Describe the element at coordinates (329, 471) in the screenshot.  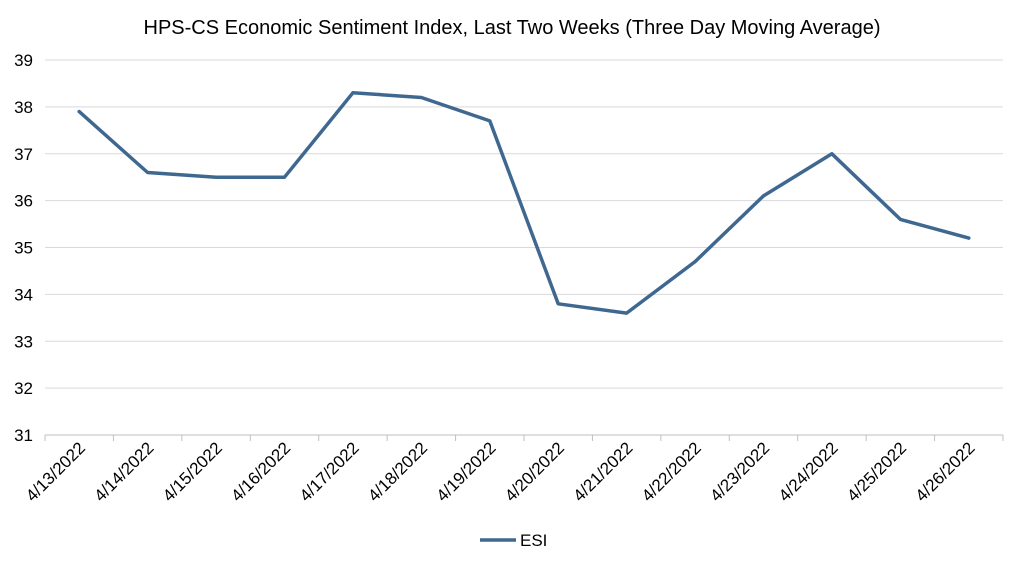
I see `x-tick-label: 4/17/2022` at that location.